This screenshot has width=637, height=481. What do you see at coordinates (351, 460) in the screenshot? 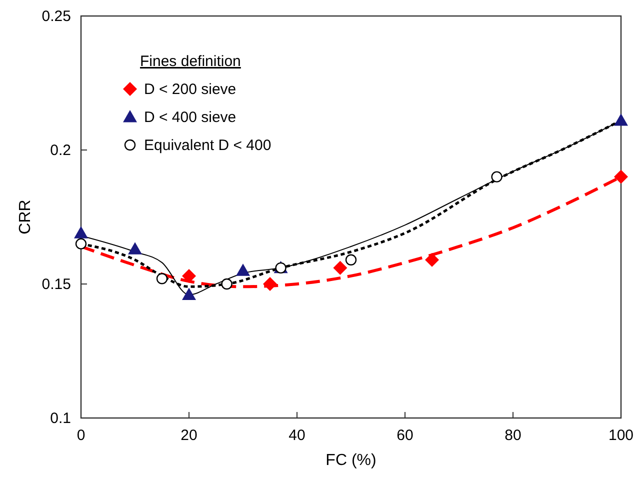
I see `x-axis-title: FC (%)` at bounding box center [351, 460].